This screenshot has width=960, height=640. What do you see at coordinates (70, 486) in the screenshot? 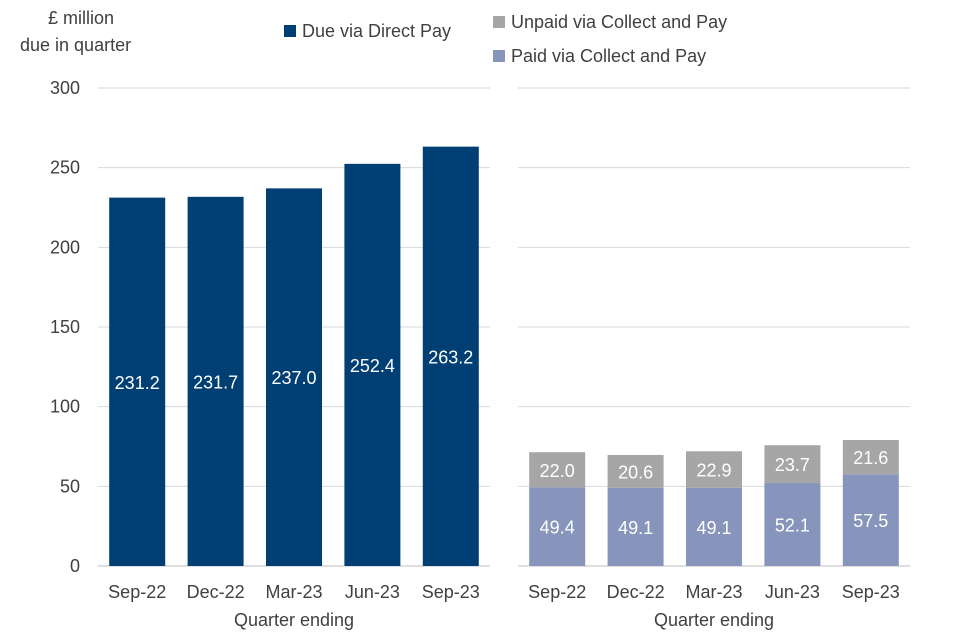
I see `y-tick-label: 50` at bounding box center [70, 486].